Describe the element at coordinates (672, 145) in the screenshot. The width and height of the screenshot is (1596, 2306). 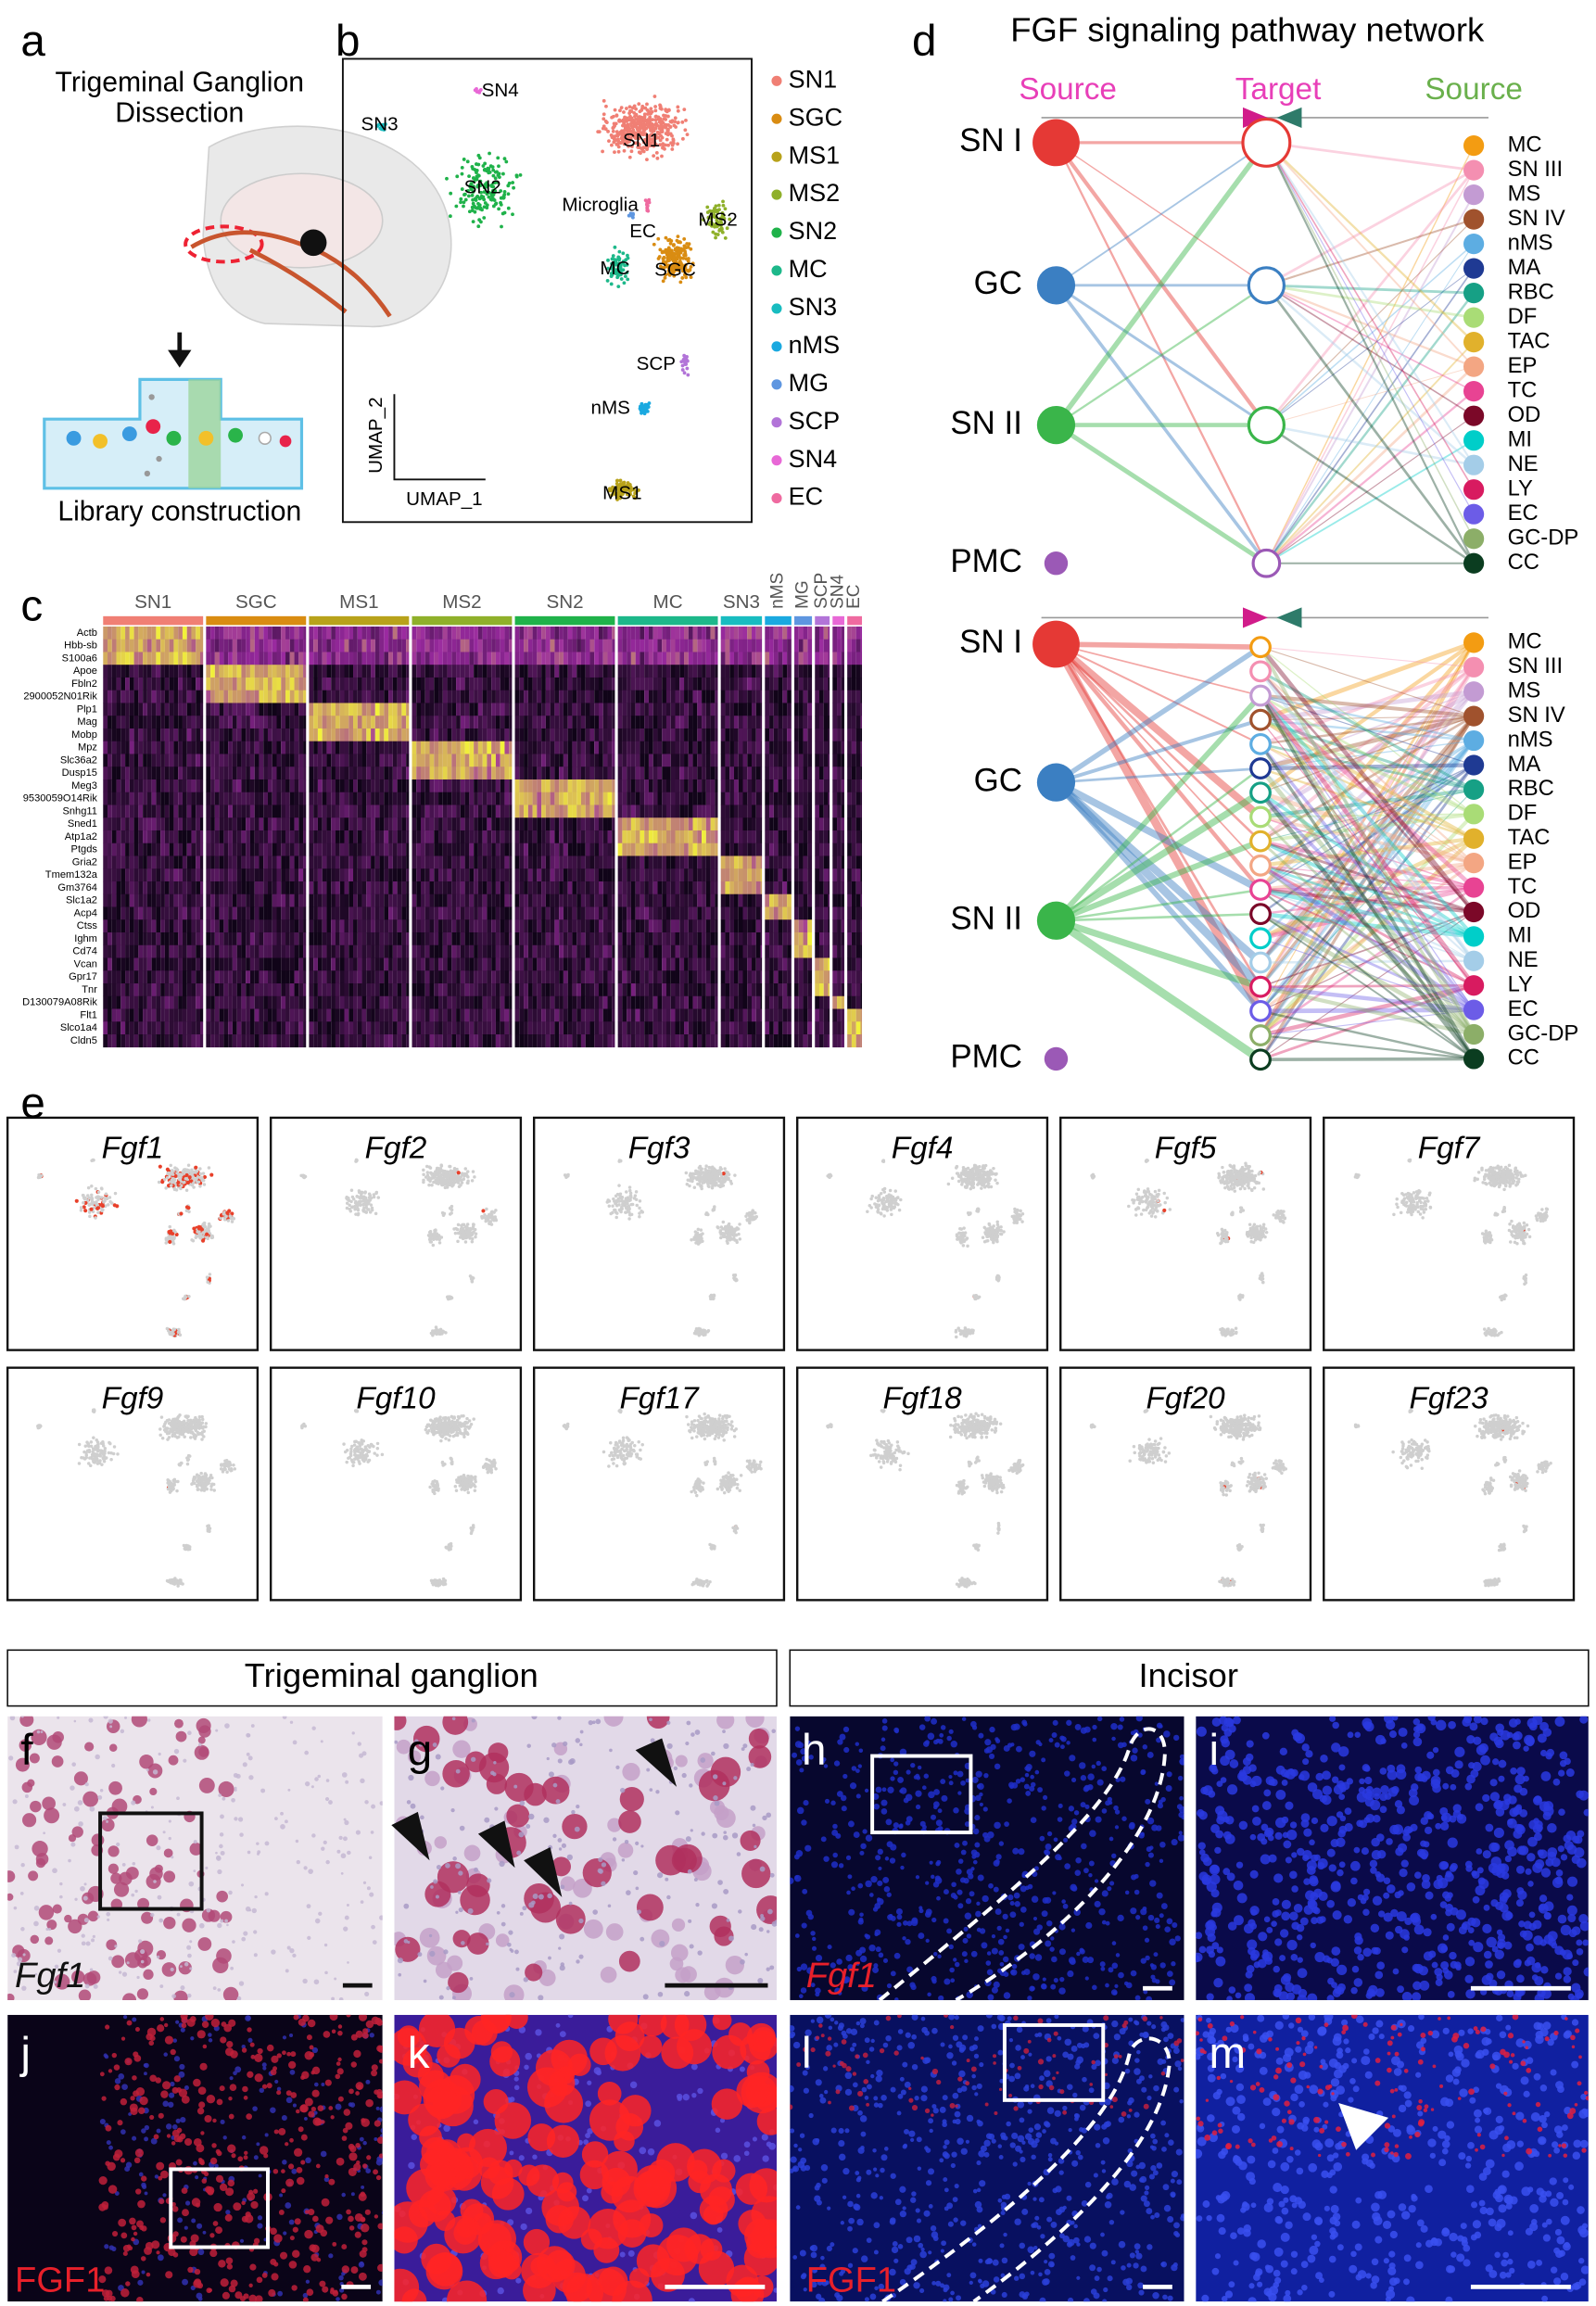
I see `cell-dot` at that location.